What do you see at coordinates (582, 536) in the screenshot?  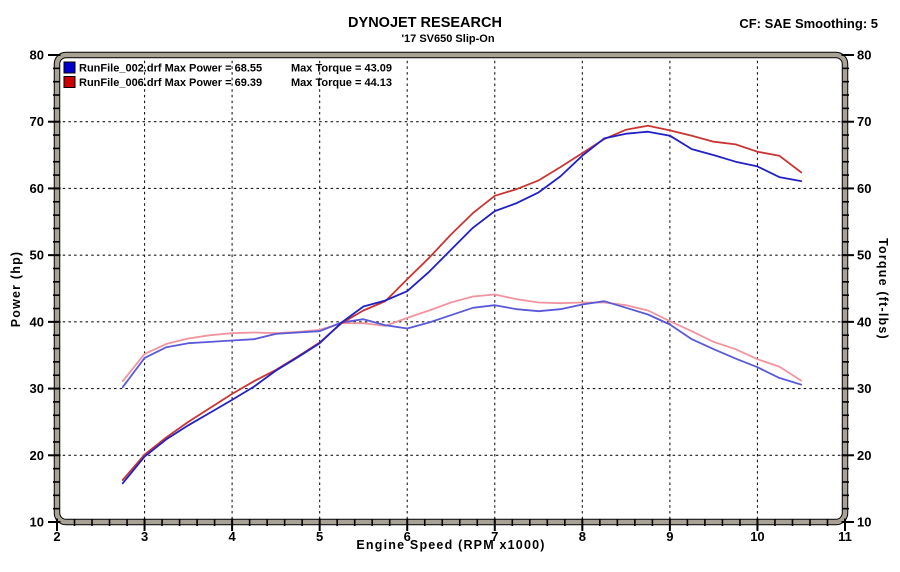 I see `rpm-axis-tick-label: 8` at bounding box center [582, 536].